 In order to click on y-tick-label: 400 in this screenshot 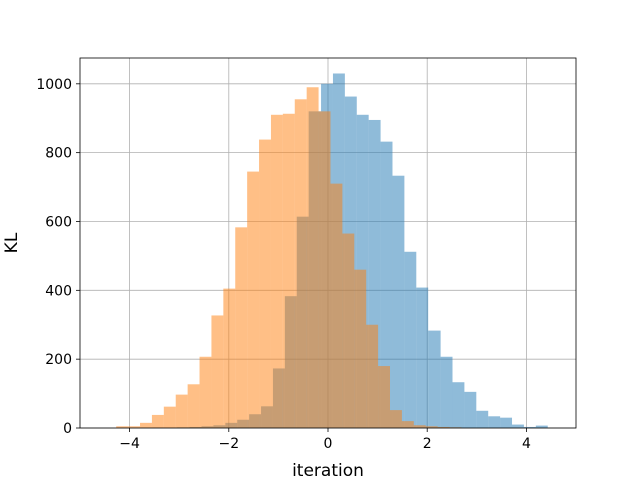, I will do `click(58, 291)`.